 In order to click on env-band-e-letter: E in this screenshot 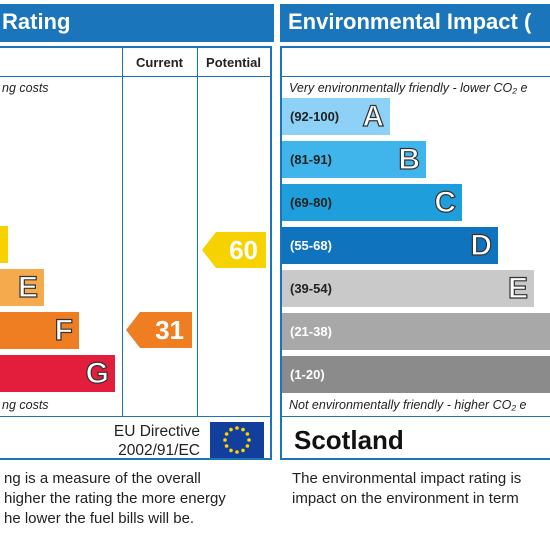, I will do `click(517, 288)`.